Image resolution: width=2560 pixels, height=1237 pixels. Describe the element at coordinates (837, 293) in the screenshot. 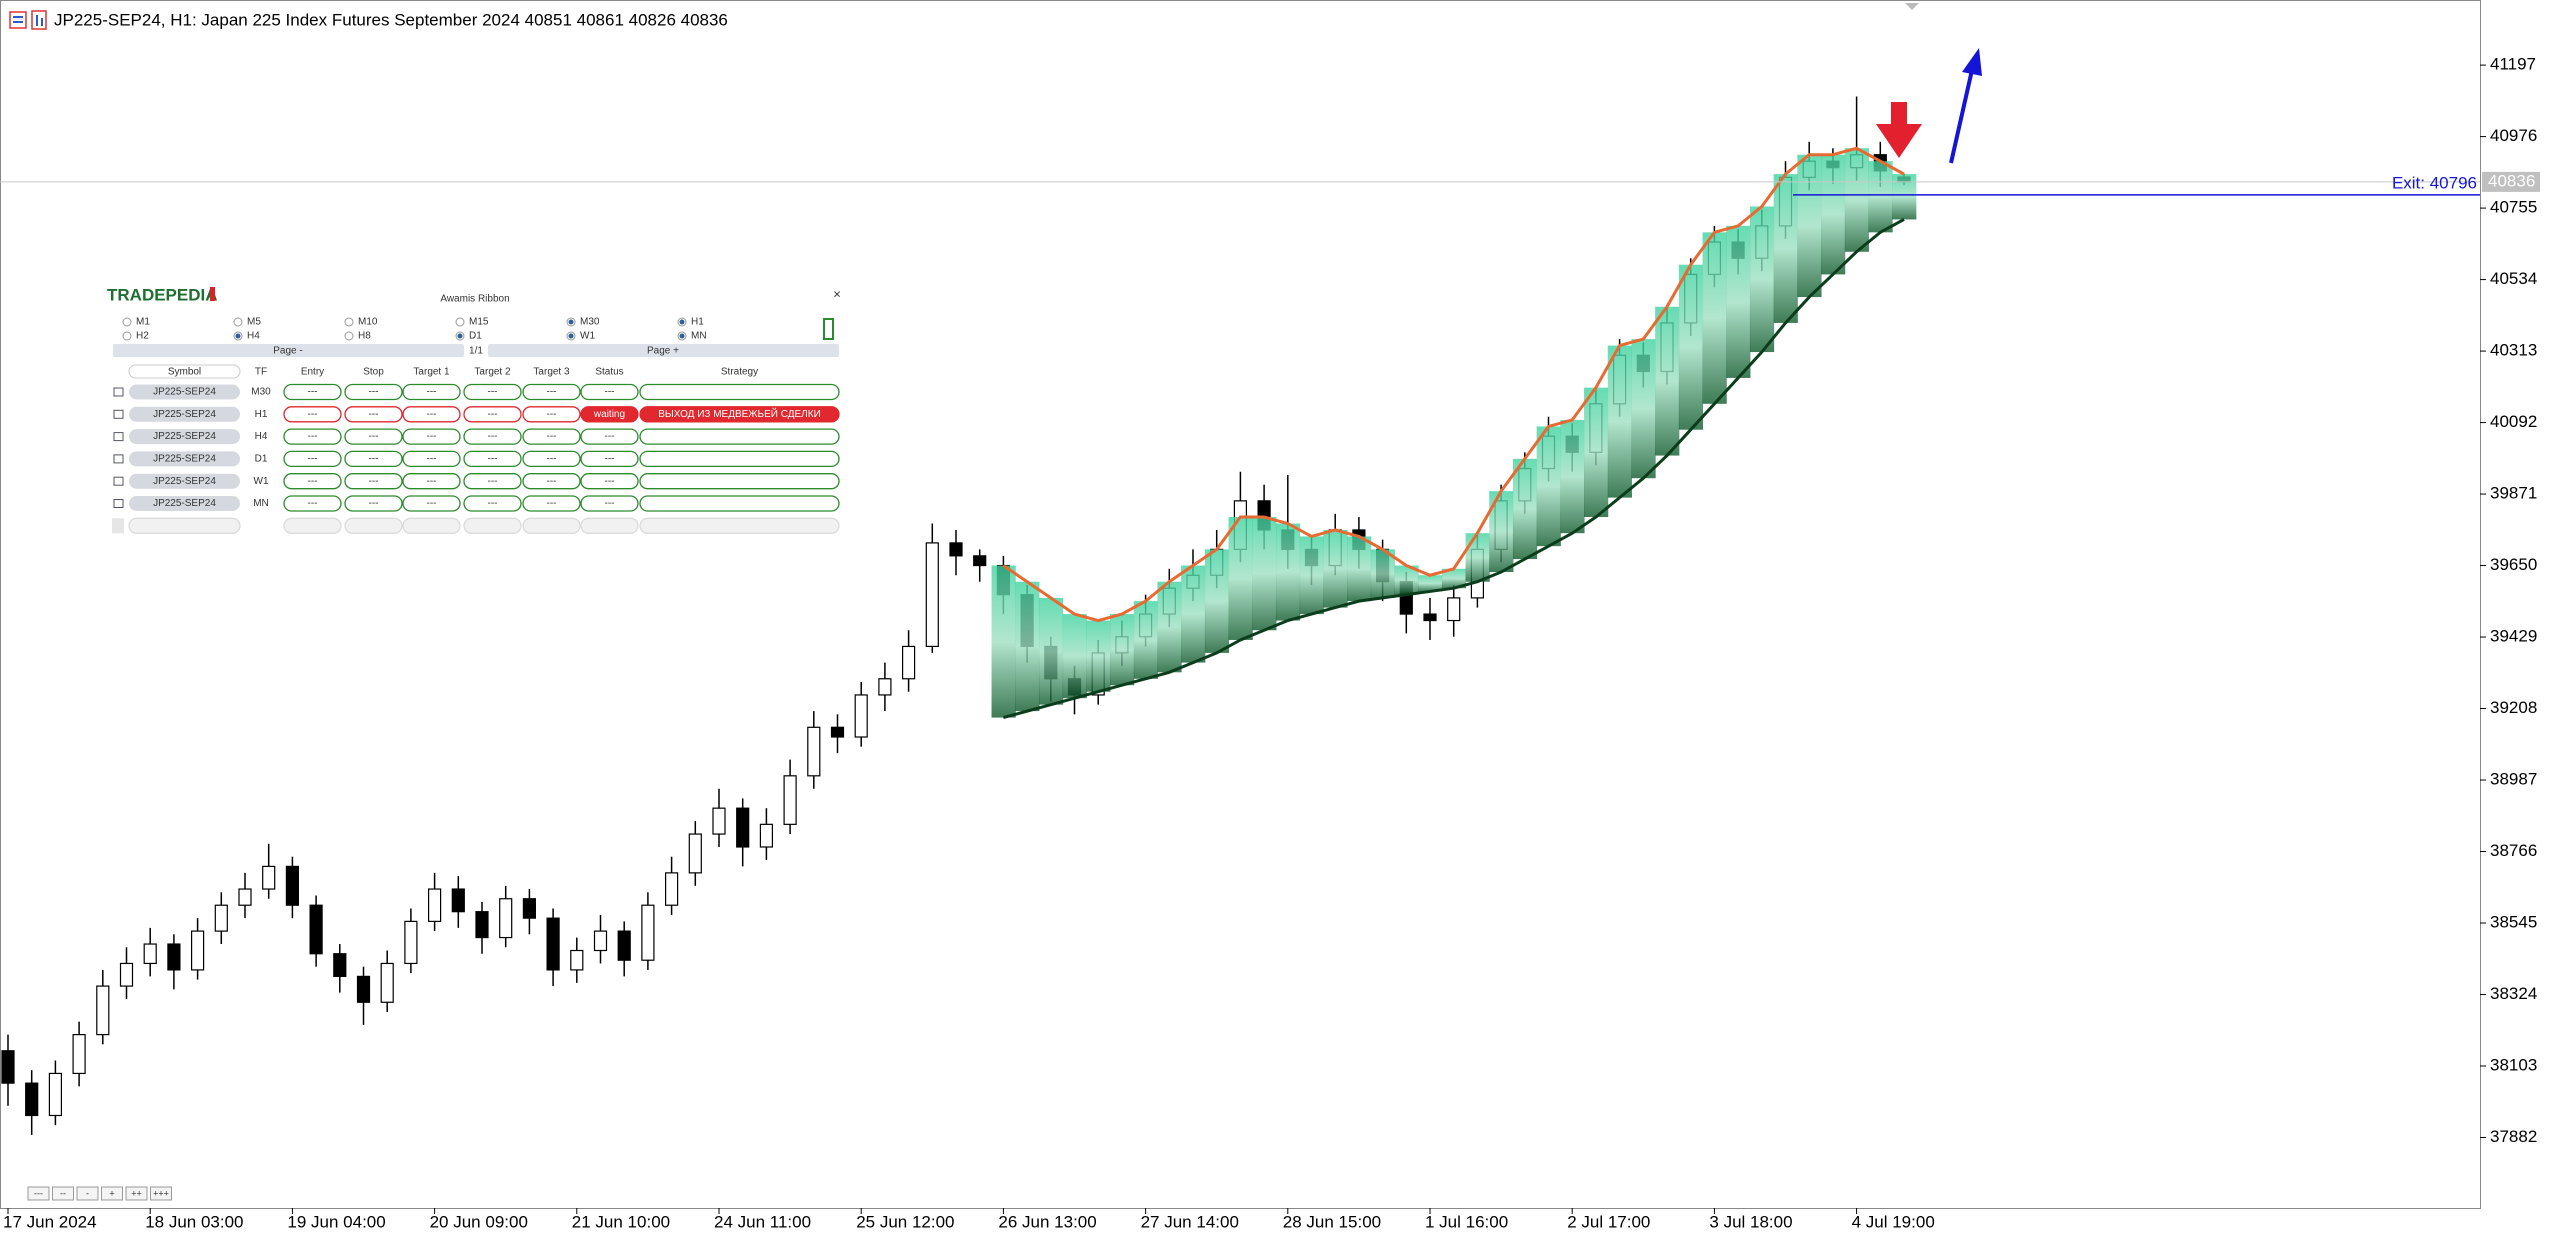

I see `close-button: ×` at that location.